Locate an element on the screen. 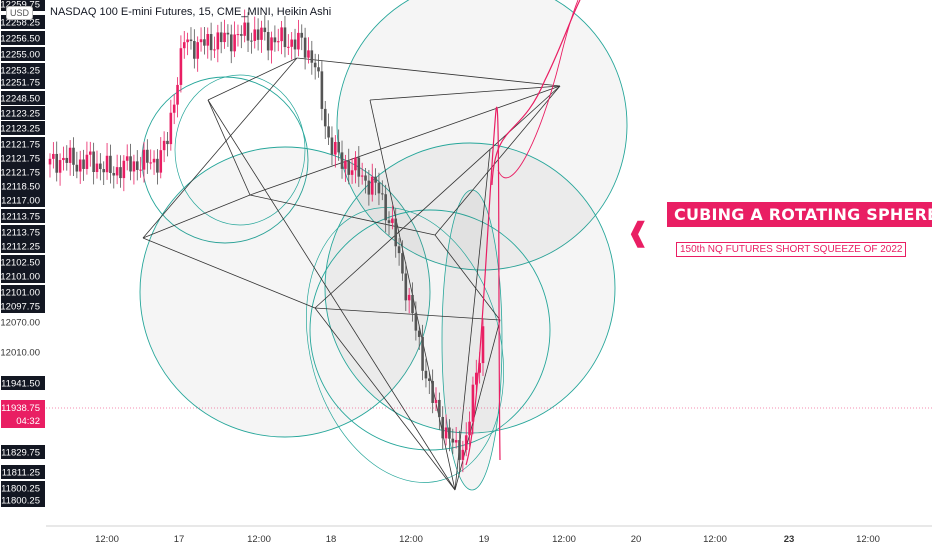 The height and width of the screenshot is (550, 932). time-tick-label: 19 is located at coordinates (484, 539).